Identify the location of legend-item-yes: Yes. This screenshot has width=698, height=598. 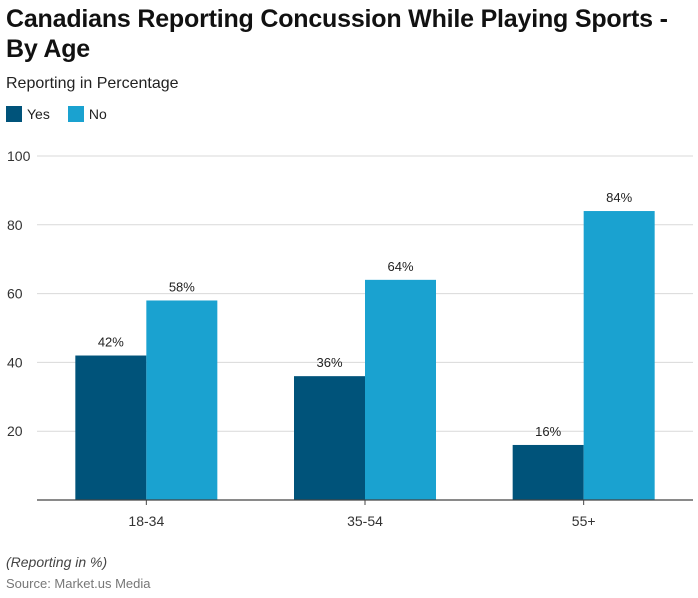
(28, 114).